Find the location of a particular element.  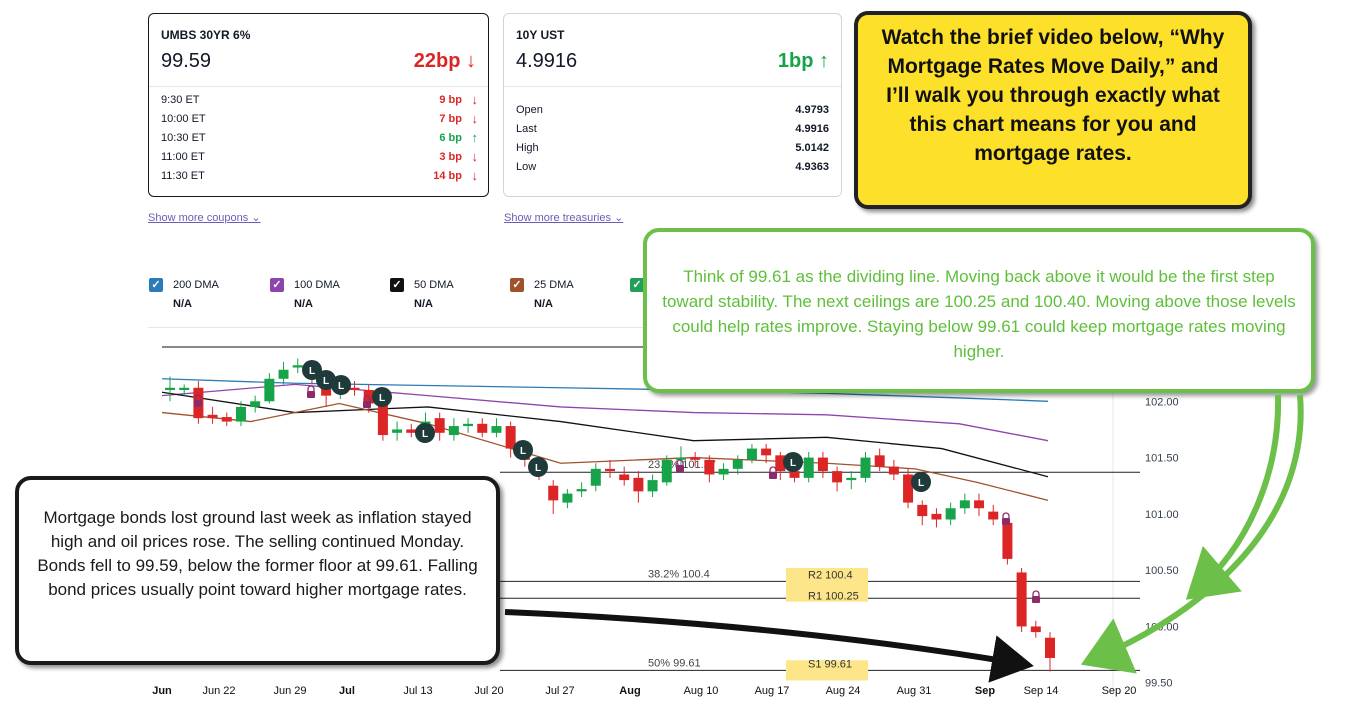

x-tick-label: Sep 20 is located at coordinates (1119, 691).